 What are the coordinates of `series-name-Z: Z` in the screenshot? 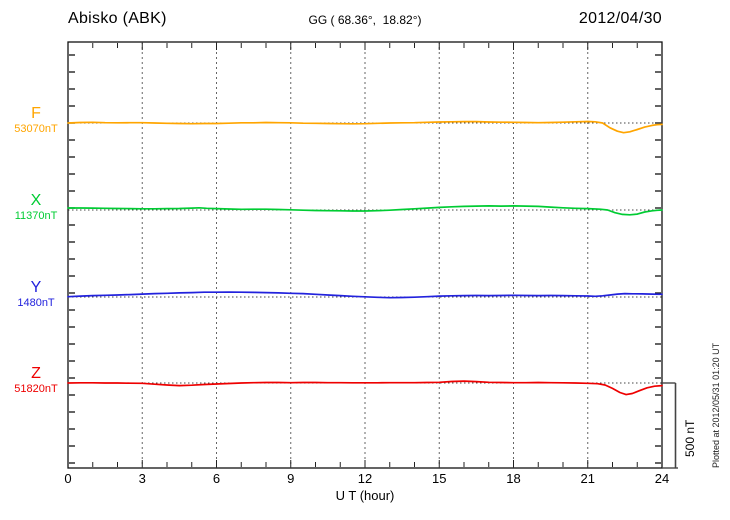 It's located at (36, 373).